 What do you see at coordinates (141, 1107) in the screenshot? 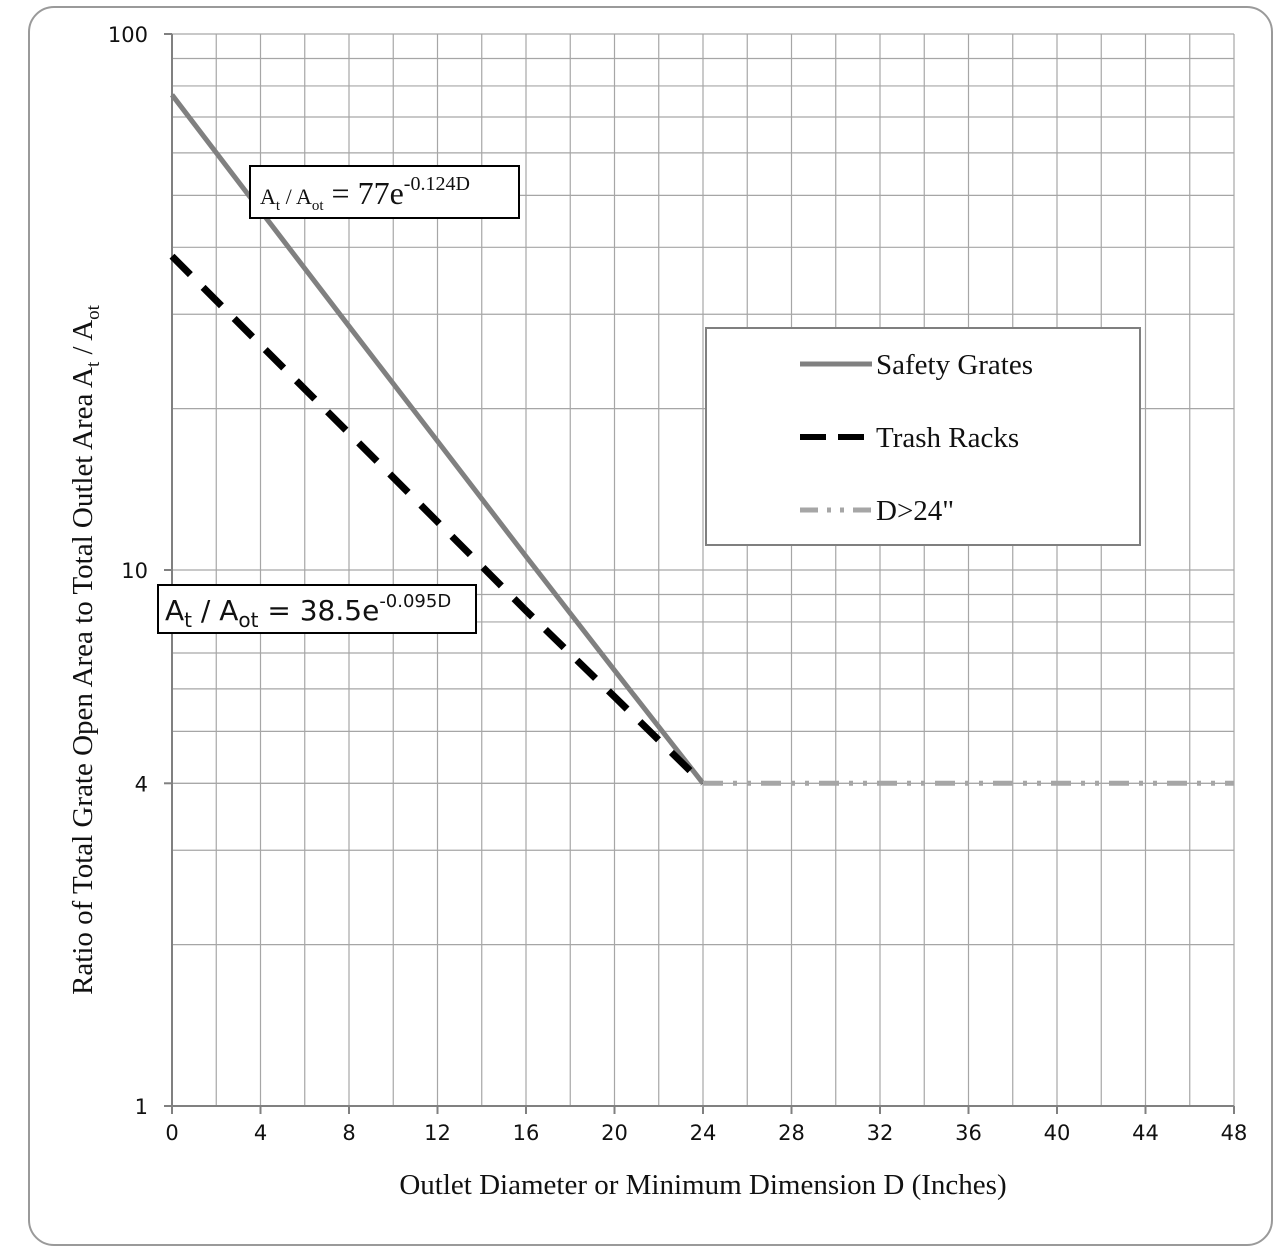
I see `y-tick-label: 1` at bounding box center [141, 1107].